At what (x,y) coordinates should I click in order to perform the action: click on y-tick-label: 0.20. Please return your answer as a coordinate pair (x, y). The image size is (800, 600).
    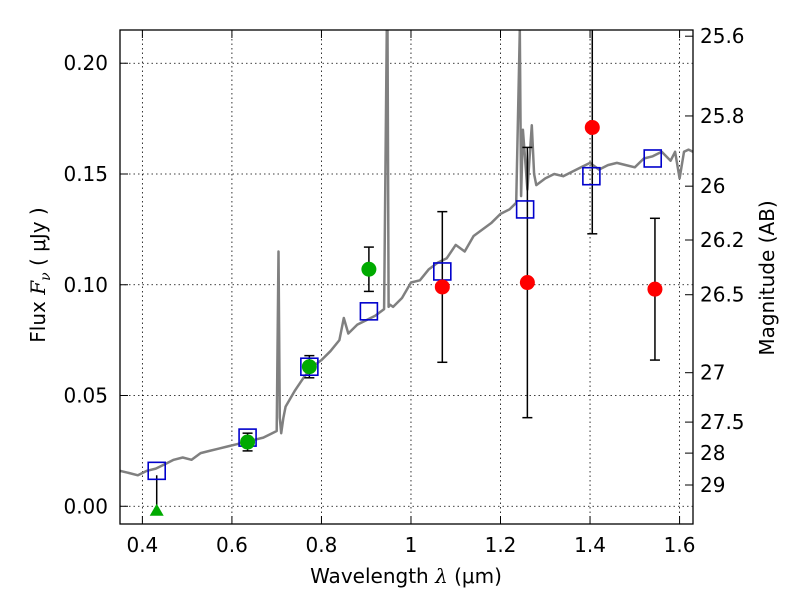
    Looking at the image, I should click on (85, 63).